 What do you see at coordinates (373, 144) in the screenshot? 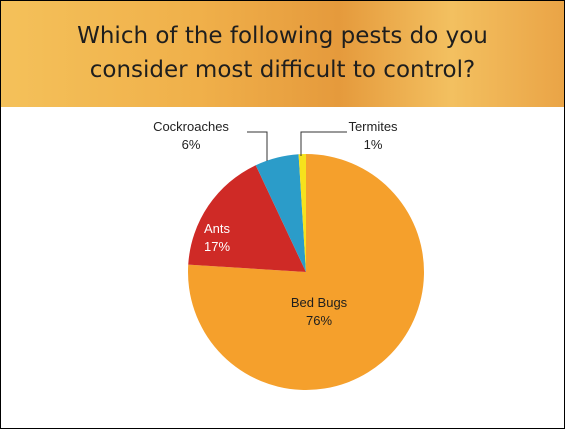
I see `slice-value-label: 1%` at bounding box center [373, 144].